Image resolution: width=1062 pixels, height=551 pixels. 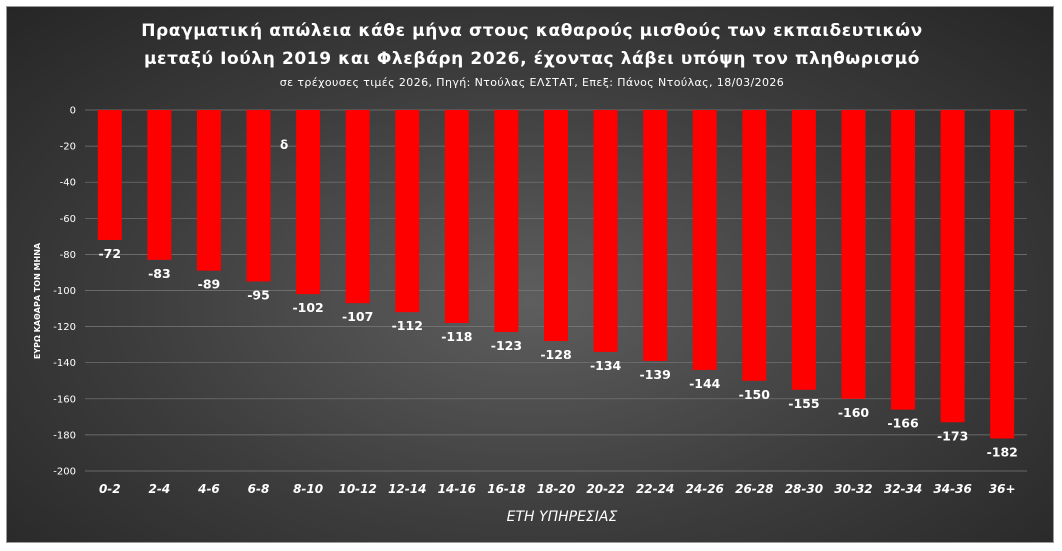 I want to click on y-tick-label: -180, so click(x=64, y=435).